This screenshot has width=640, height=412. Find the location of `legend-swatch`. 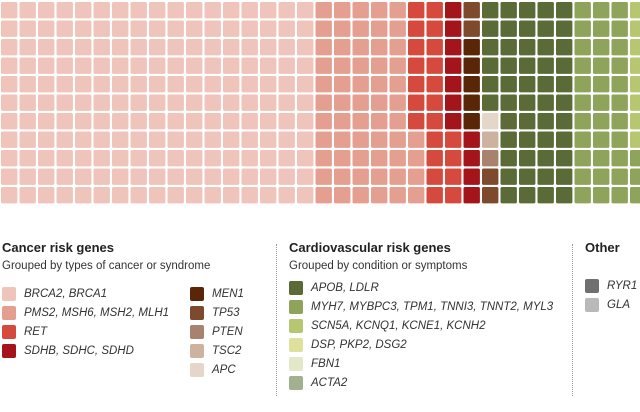

legend-swatch is located at coordinates (197, 312).